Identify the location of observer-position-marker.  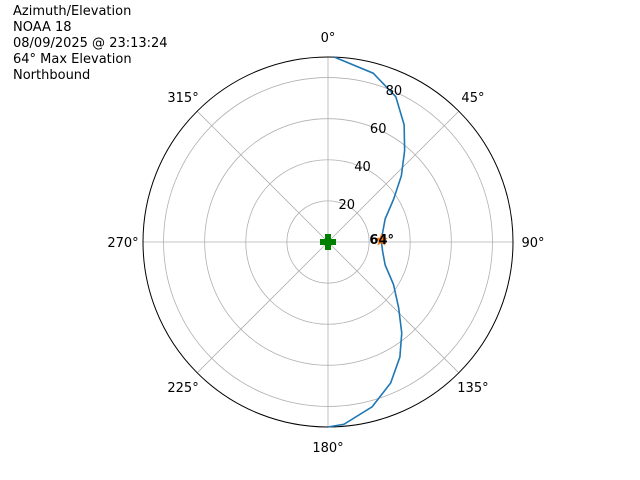
(328, 242).